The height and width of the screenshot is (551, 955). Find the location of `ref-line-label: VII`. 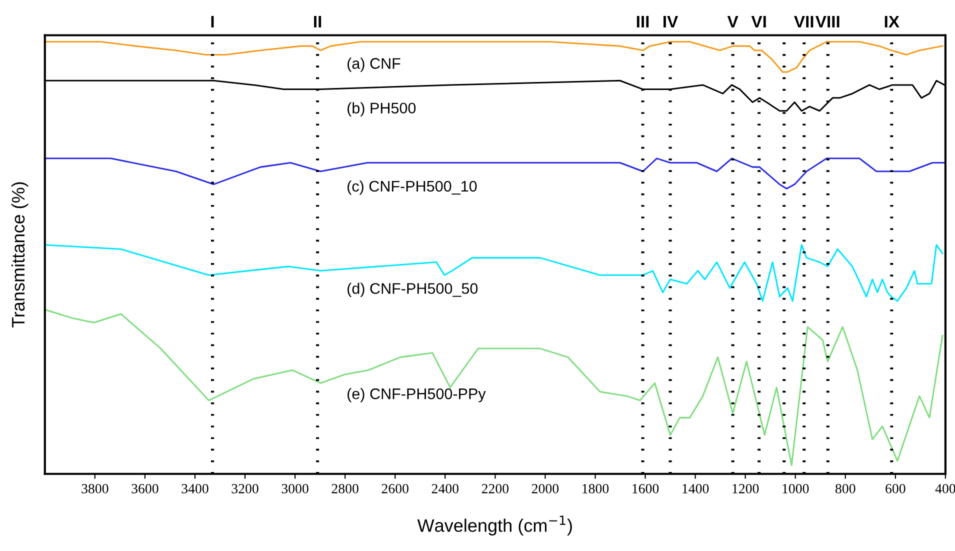

ref-line-label: VII is located at coordinates (804, 22).